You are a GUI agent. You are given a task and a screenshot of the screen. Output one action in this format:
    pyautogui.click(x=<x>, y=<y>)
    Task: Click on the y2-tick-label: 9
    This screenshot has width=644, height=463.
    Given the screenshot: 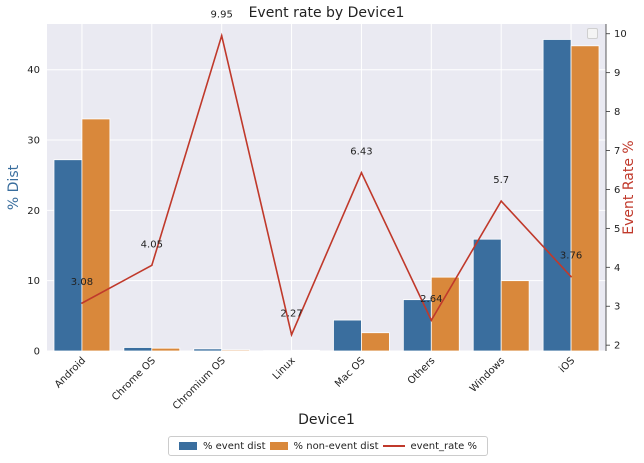 What is the action you would take?
    pyautogui.click(x=617, y=73)
    